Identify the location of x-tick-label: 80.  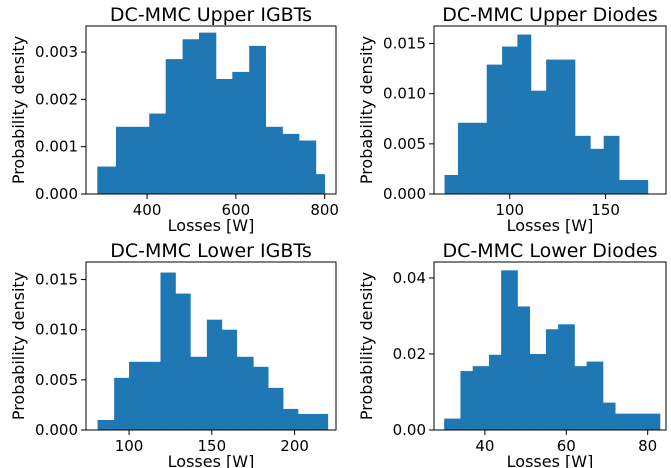
(647, 446).